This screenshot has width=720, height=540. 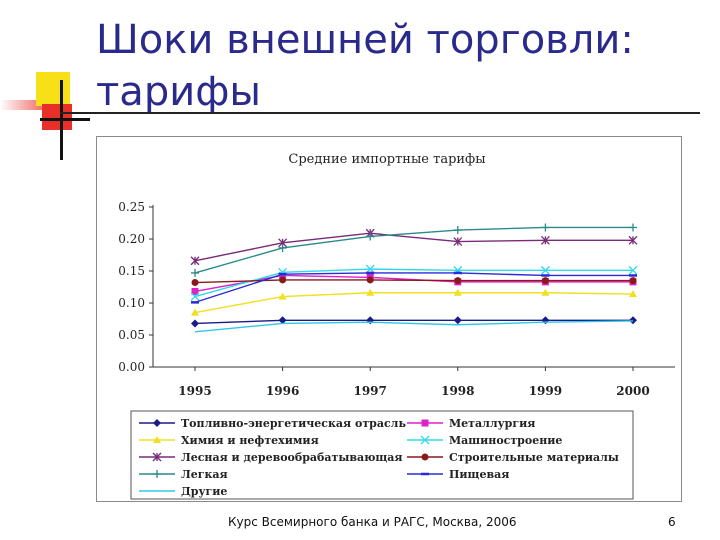 I want to click on legend-label: Лесная и деревообрабатывающая, so click(x=292, y=457).